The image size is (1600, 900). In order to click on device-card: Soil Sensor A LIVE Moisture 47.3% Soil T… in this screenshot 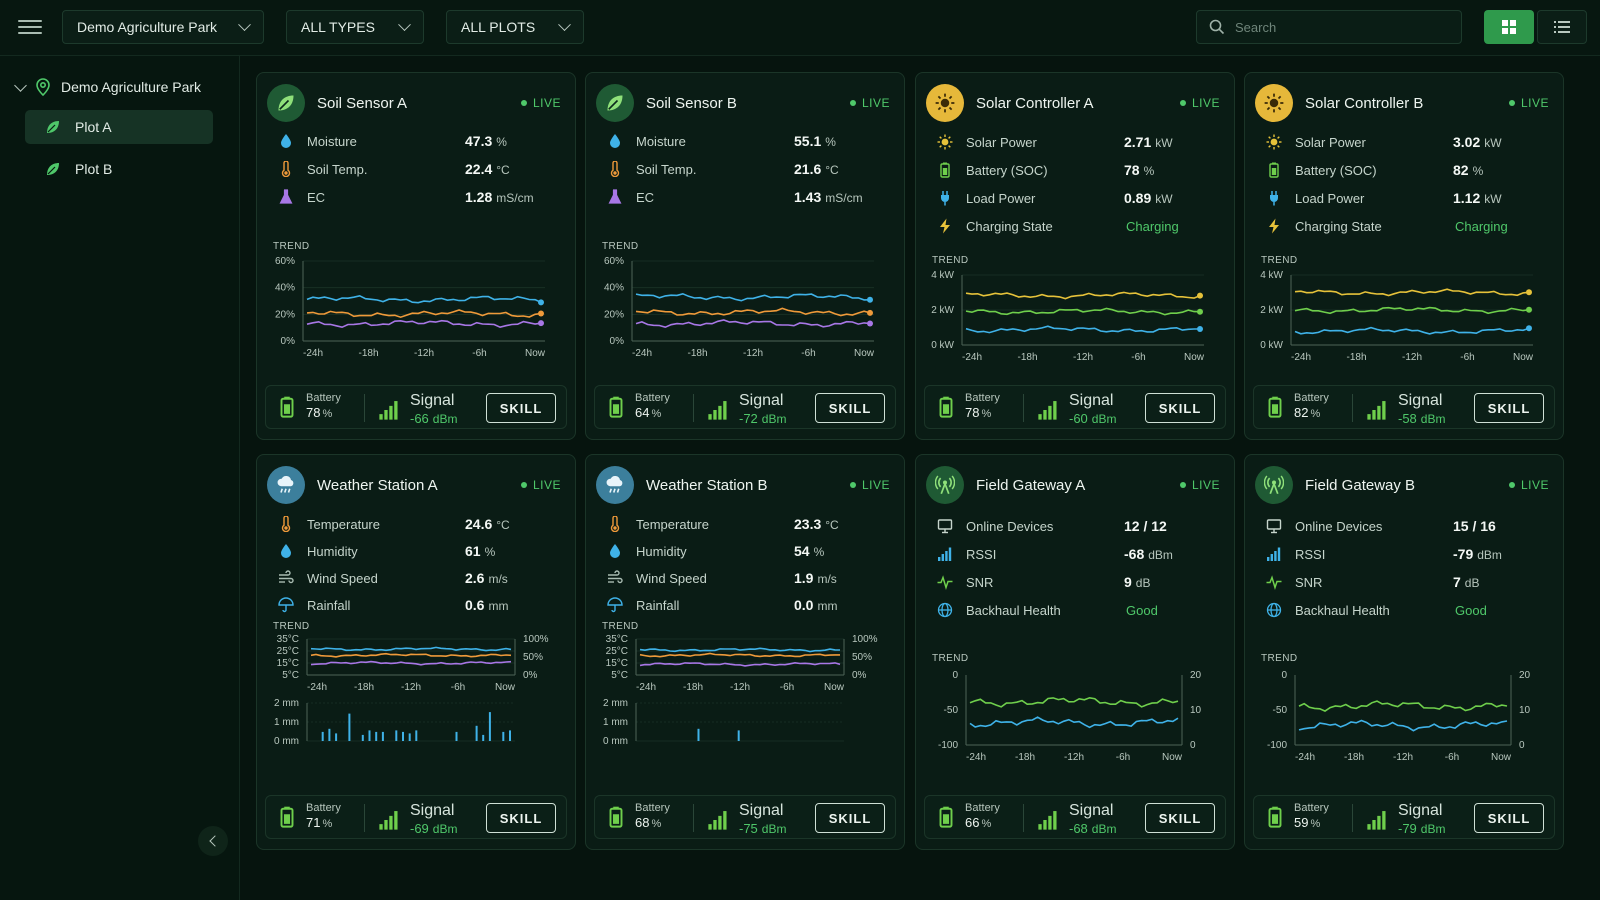, I will do `click(416, 256)`.